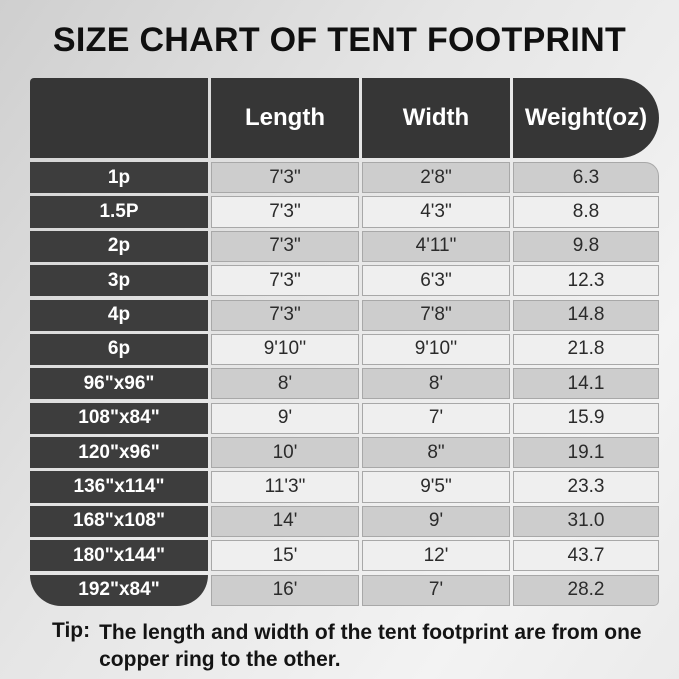 The image size is (679, 679). Describe the element at coordinates (436, 212) in the screenshot. I see `width-cell: 4'3"` at that location.